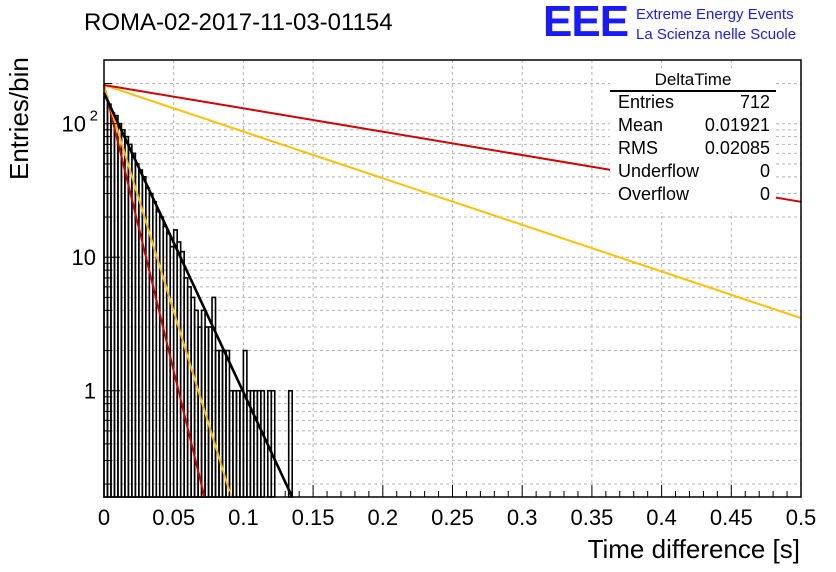 Image resolution: width=836 pixels, height=572 pixels. Describe the element at coordinates (737, 148) in the screenshot. I see `stats-value: 0.02085` at that location.